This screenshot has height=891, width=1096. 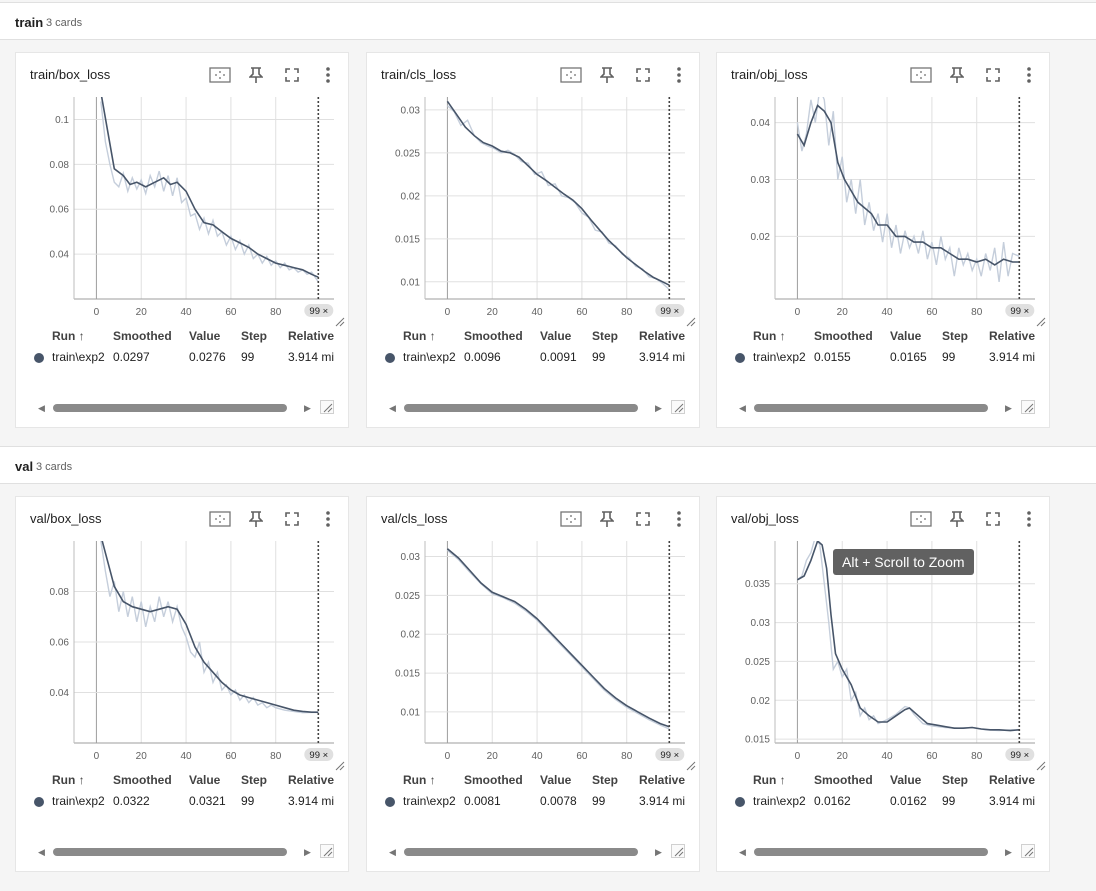 I want to click on y-tick-label: 0.04, so click(x=761, y=123).